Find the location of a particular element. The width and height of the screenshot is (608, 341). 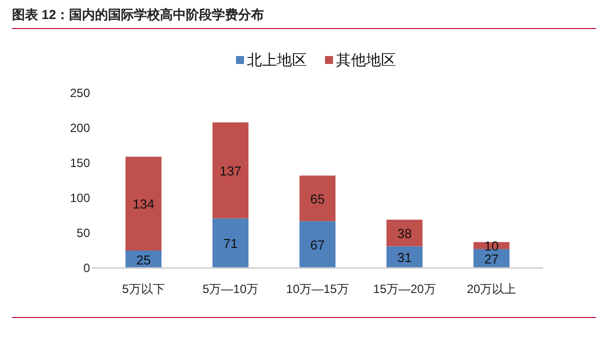

data-label: 67 is located at coordinates (317, 245).